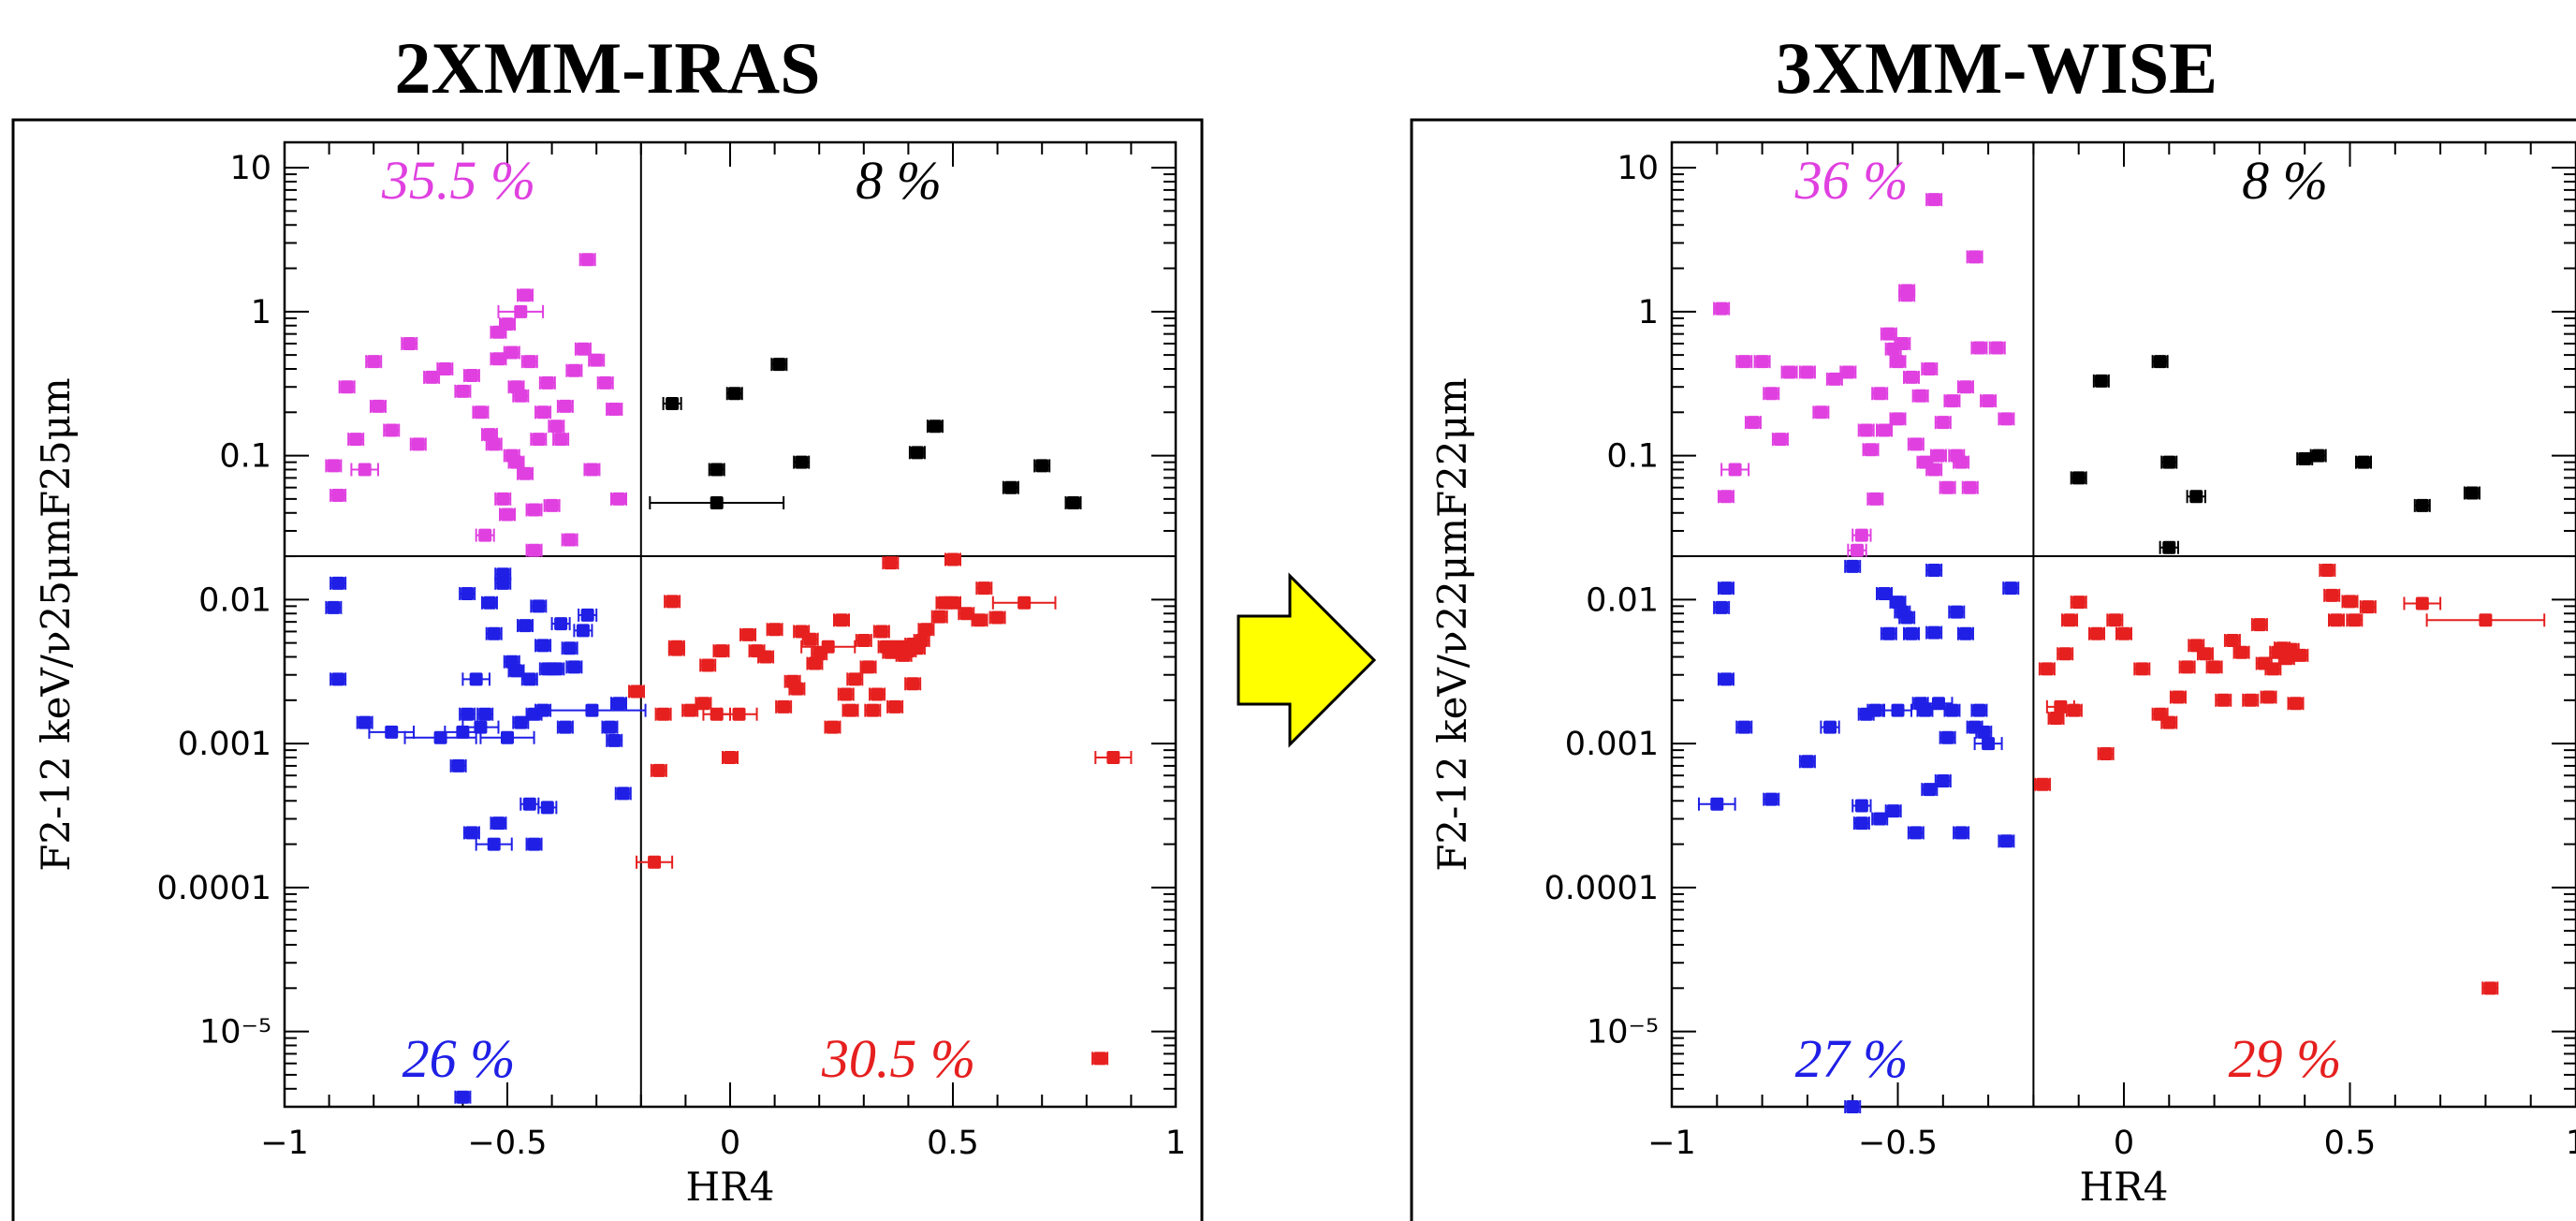 Image resolution: width=2576 pixels, height=1221 pixels. I want to click on y-tick-label: 10, so click(1638, 168).